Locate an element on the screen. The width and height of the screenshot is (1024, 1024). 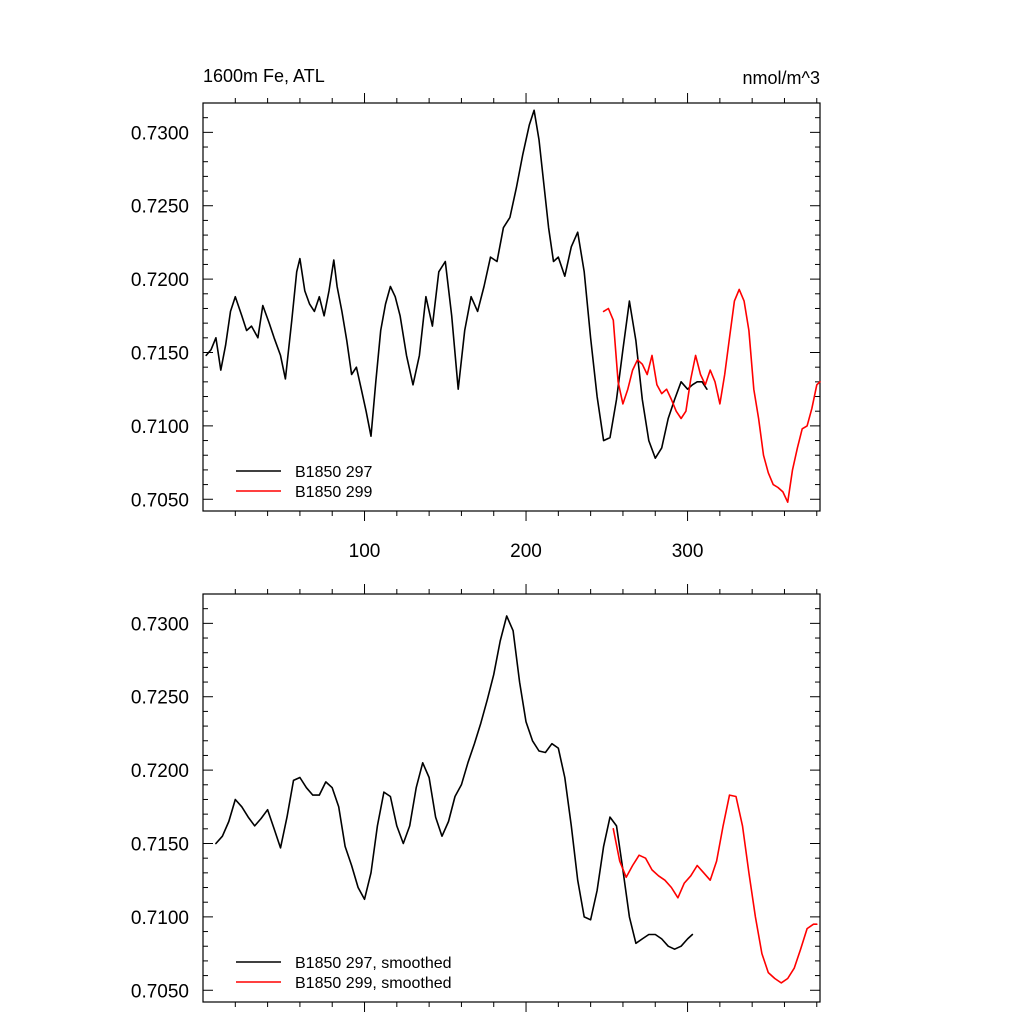
bottom-ytick-label: 0.7150 is located at coordinates (160, 844).